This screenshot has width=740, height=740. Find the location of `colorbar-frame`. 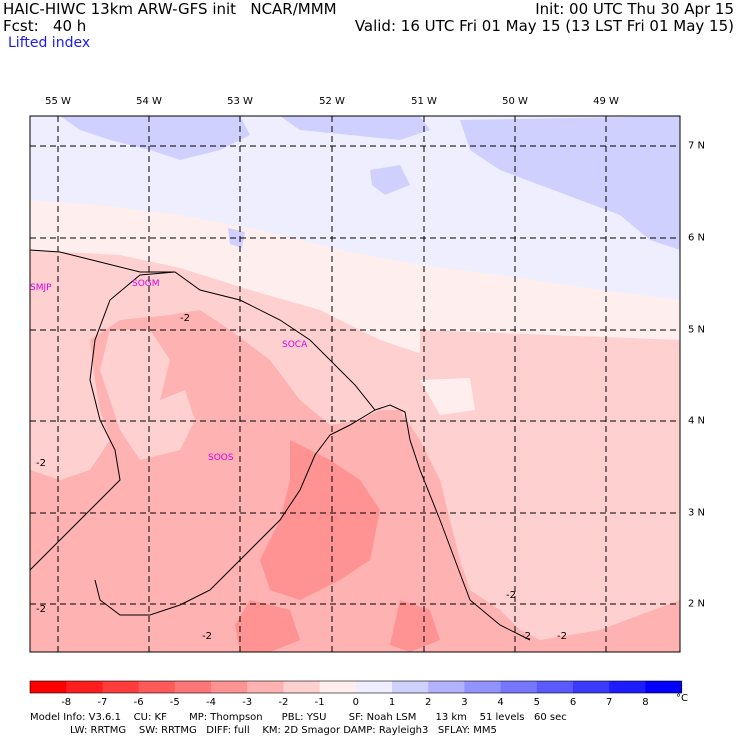

colorbar-frame is located at coordinates (355, 687).